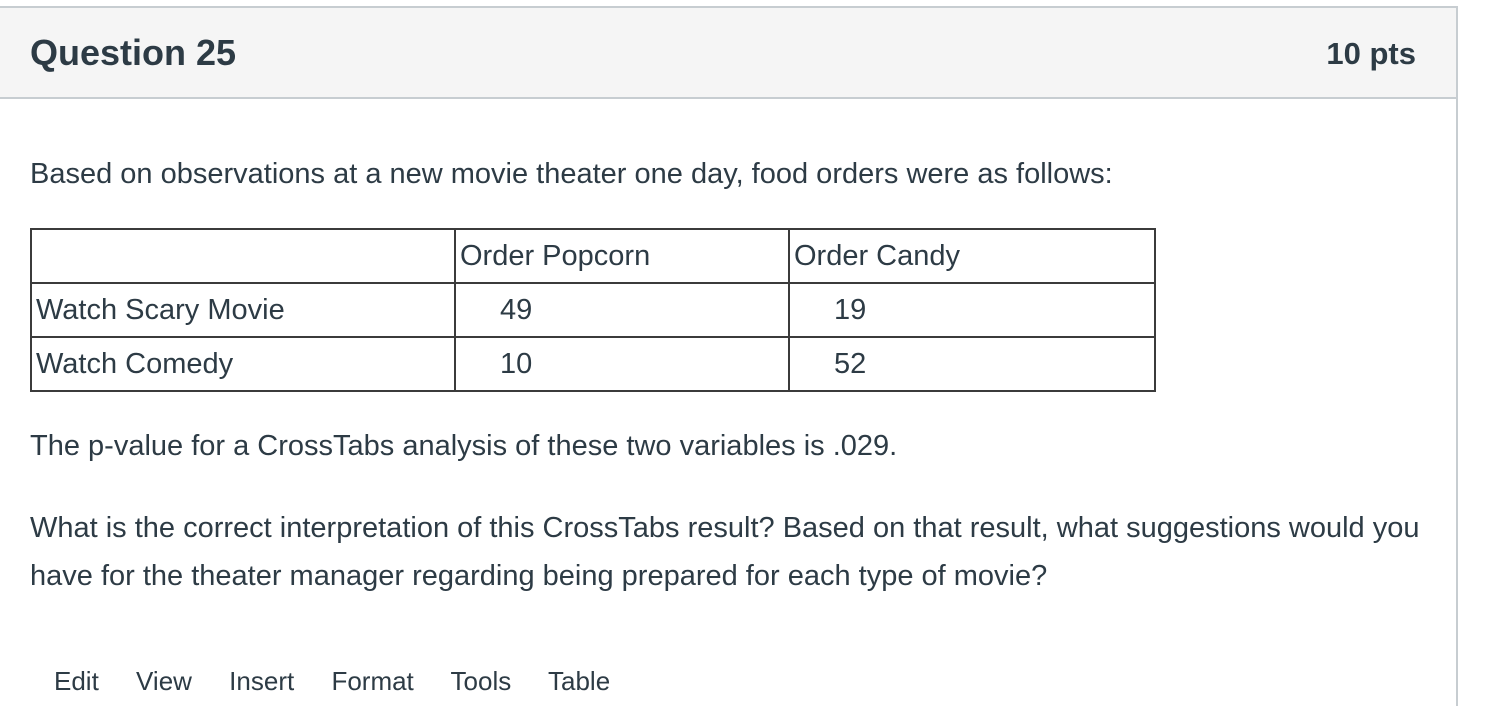 Image resolution: width=1486 pixels, height=706 pixels. What do you see at coordinates (622, 256) in the screenshot?
I see `table-header-cell: Order Popcorn` at bounding box center [622, 256].